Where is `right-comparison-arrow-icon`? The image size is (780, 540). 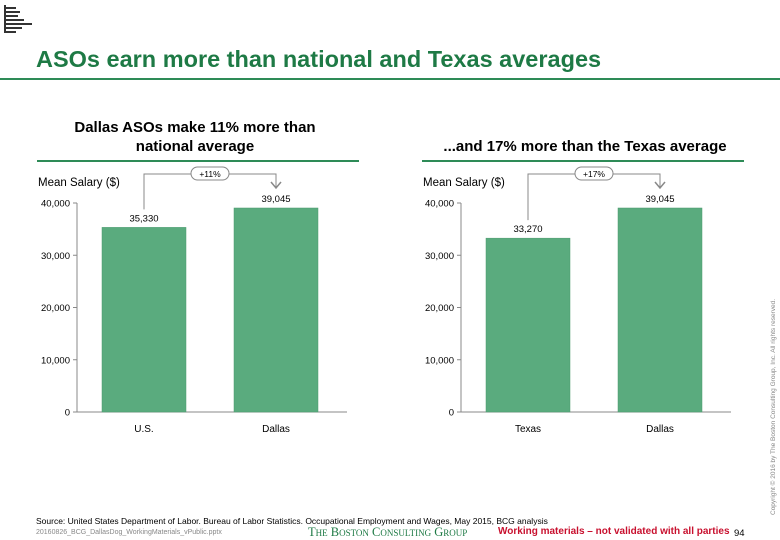
right-comparison-arrow-icon is located at coordinates (660, 185).